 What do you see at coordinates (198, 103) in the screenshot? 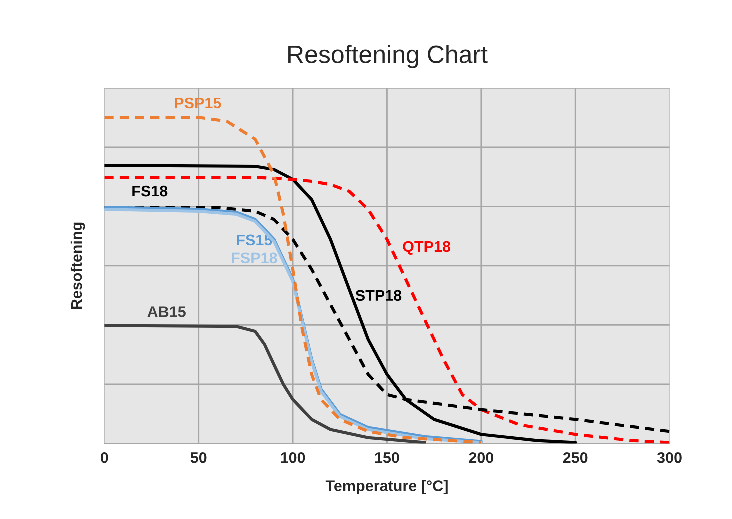
I see `series-label: PSP15` at bounding box center [198, 103].